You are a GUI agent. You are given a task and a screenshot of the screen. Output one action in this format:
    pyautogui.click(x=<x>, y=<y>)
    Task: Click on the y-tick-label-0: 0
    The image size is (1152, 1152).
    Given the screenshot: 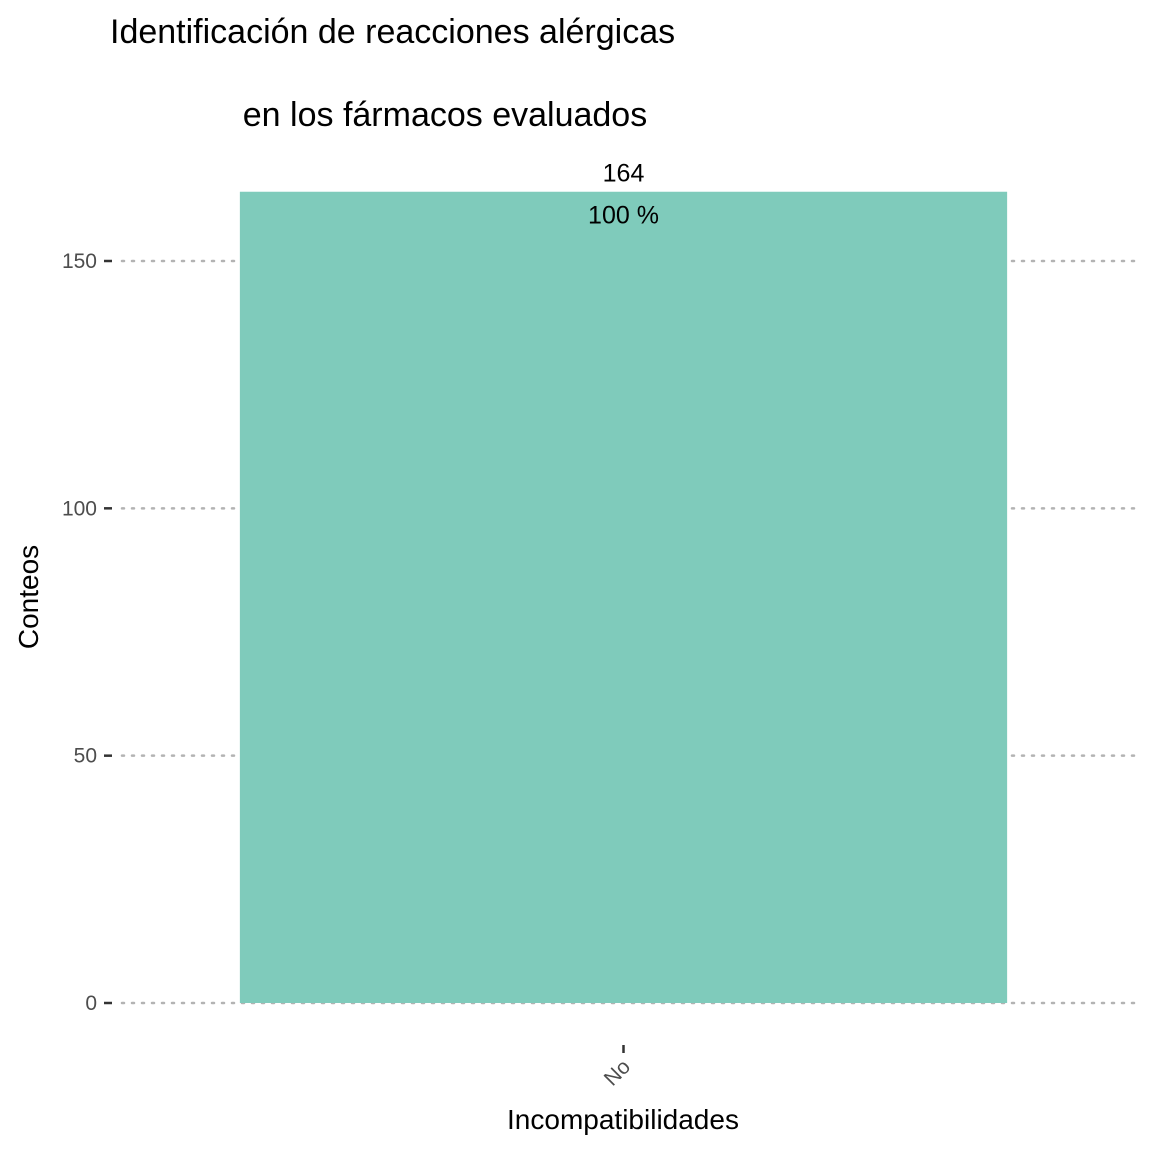 What is the action you would take?
    pyautogui.click(x=91, y=1003)
    